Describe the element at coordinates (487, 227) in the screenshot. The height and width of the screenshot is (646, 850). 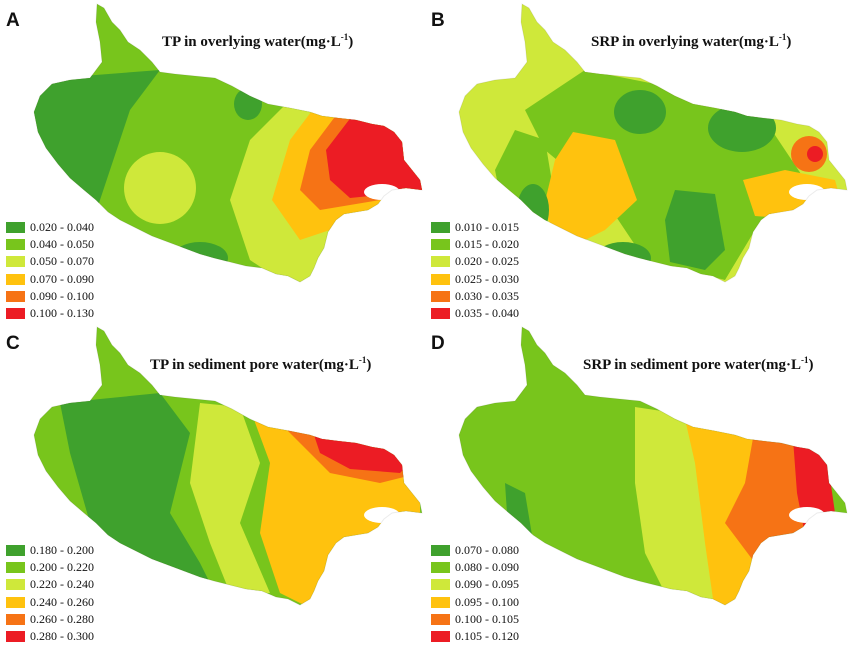
I see `legend-label: 0.010 - 0.015` at that location.